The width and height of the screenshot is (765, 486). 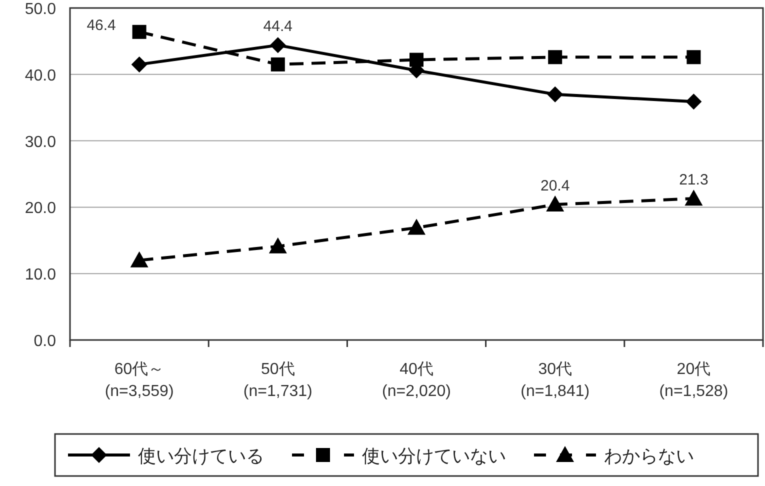 I want to click on y-tick-label: 30.0, so click(x=40, y=142).